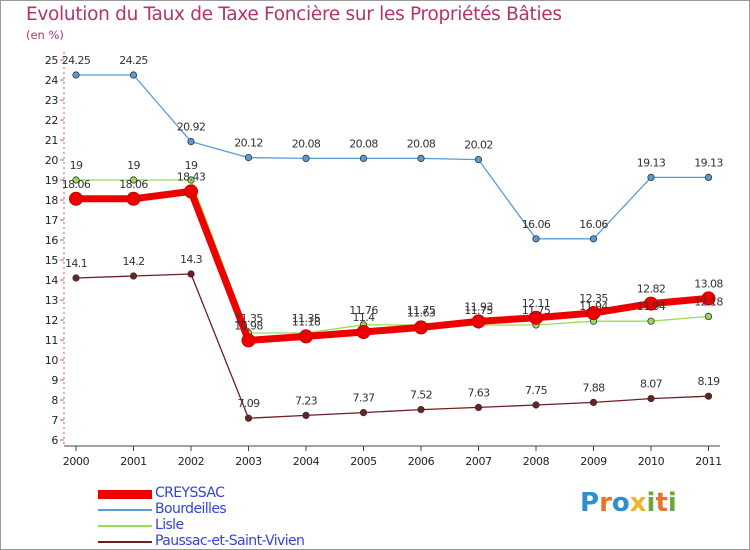  I want to click on y-tick-label: 22, so click(51, 120).